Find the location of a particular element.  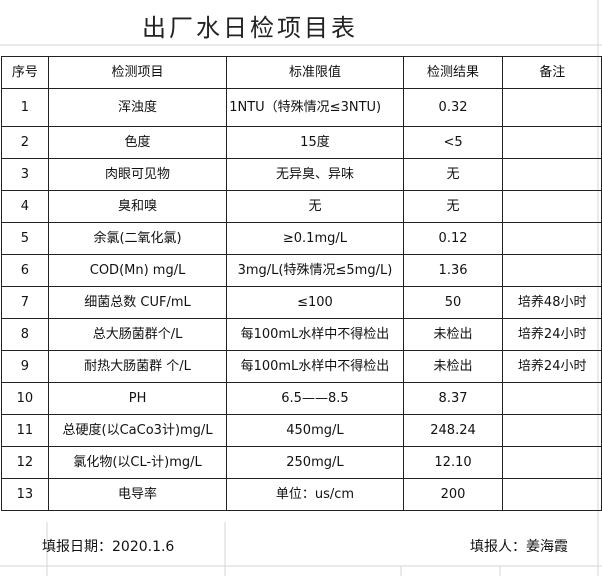

table-cell: 9 is located at coordinates (25, 366).